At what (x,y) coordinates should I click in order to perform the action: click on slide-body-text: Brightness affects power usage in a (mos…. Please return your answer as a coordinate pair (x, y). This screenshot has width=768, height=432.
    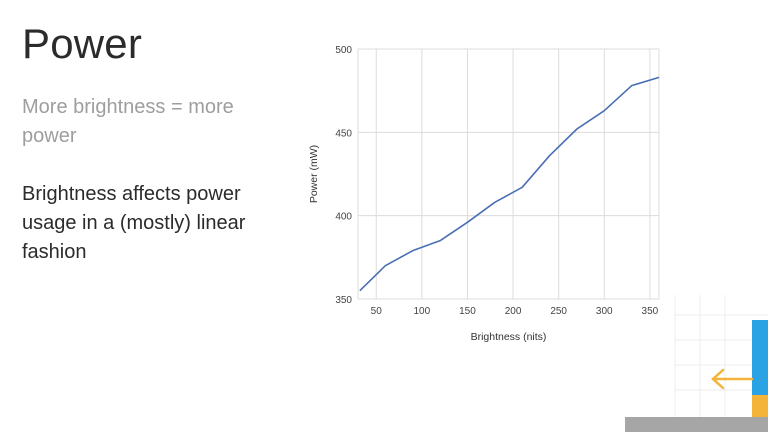
    Looking at the image, I should click on (134, 223).